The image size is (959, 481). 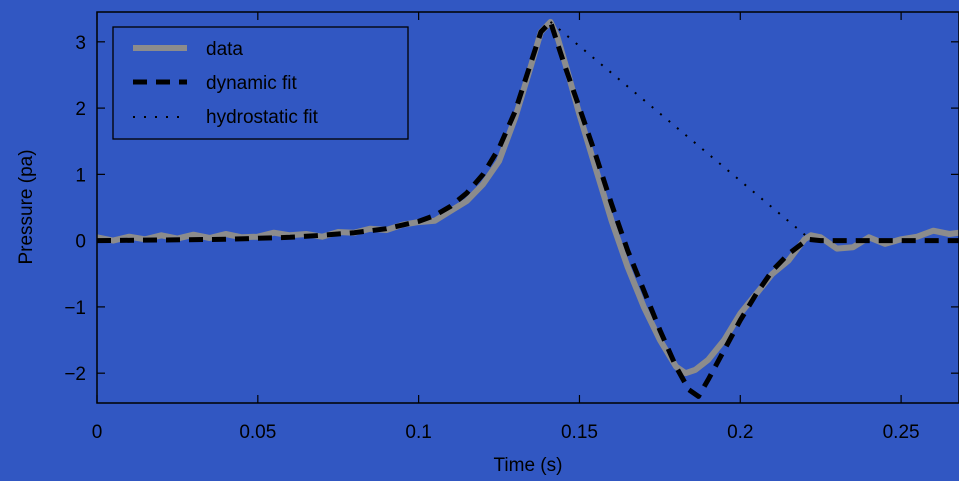 I want to click on series-line-hydrostatic-fit, so click(x=679, y=130).